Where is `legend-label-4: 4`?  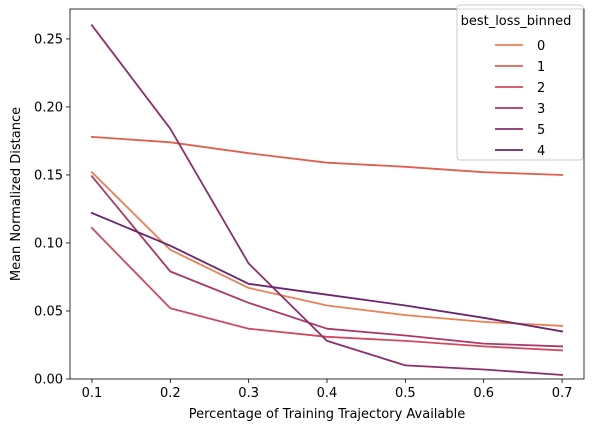 legend-label-4: 4 is located at coordinates (541, 151).